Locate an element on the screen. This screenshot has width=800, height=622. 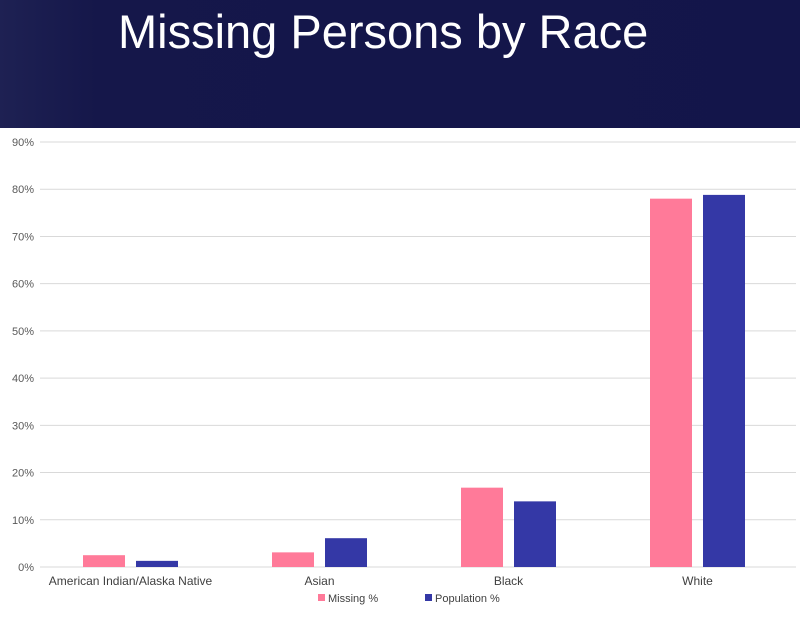
y-tick-label: 20% is located at coordinates (23, 474).